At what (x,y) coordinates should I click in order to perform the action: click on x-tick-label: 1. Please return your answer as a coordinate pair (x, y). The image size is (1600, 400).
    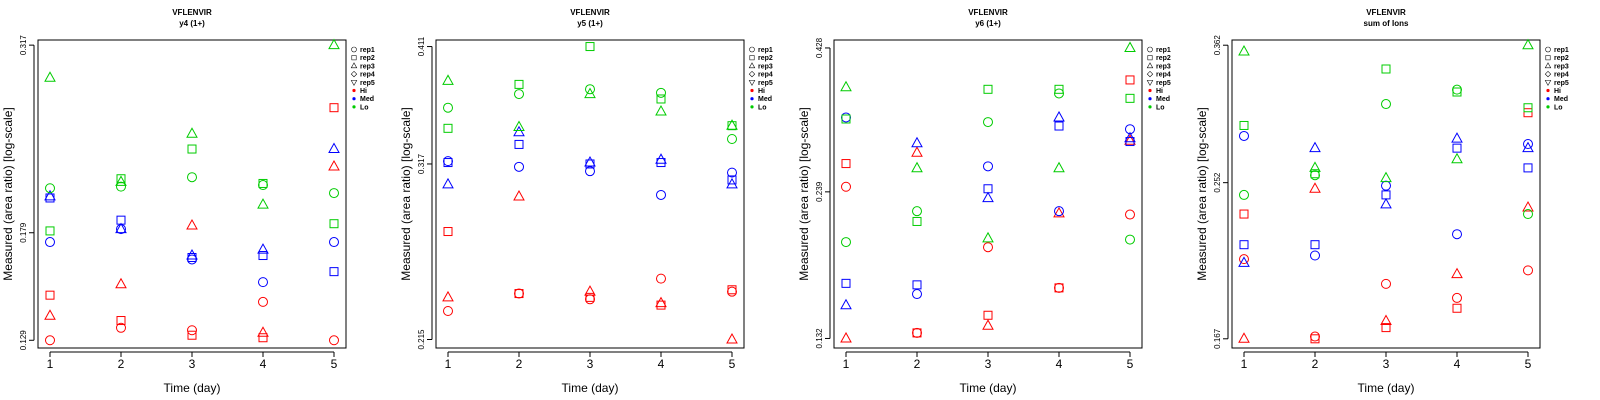
    Looking at the image, I should click on (50, 364).